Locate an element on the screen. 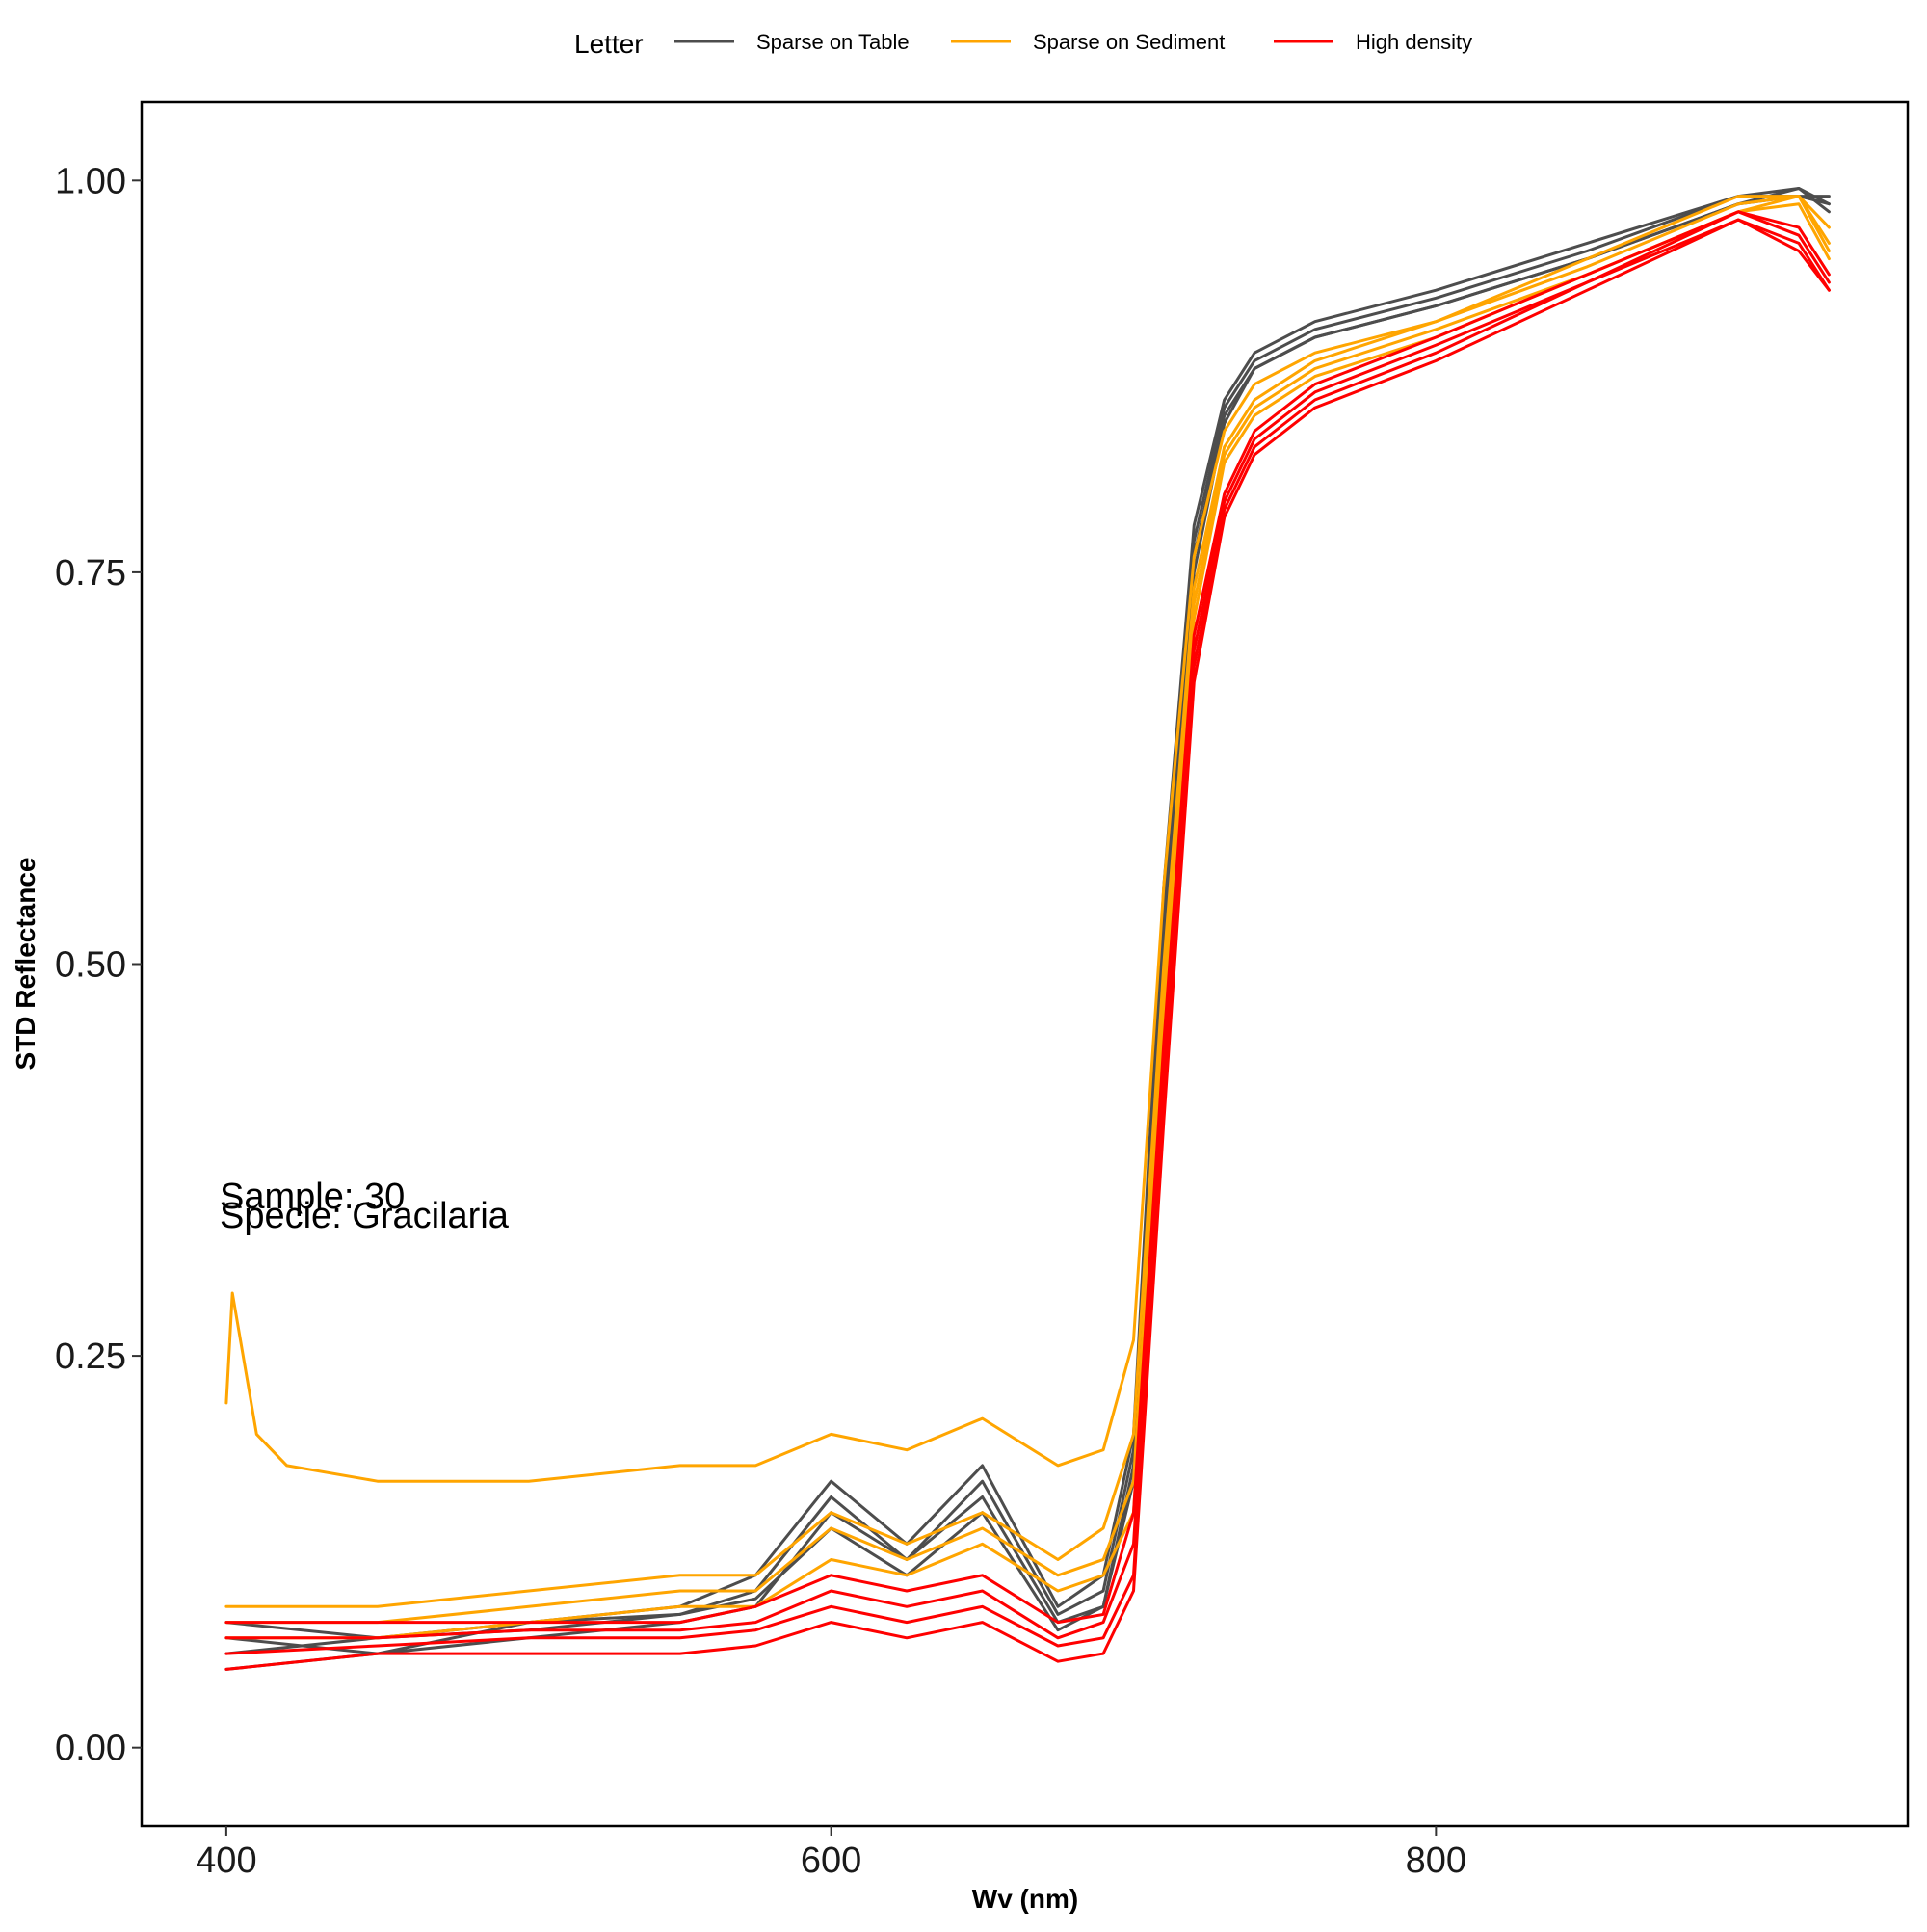 The image size is (1927, 1932). x-axis: 400 600 800 is located at coordinates (831, 1853).